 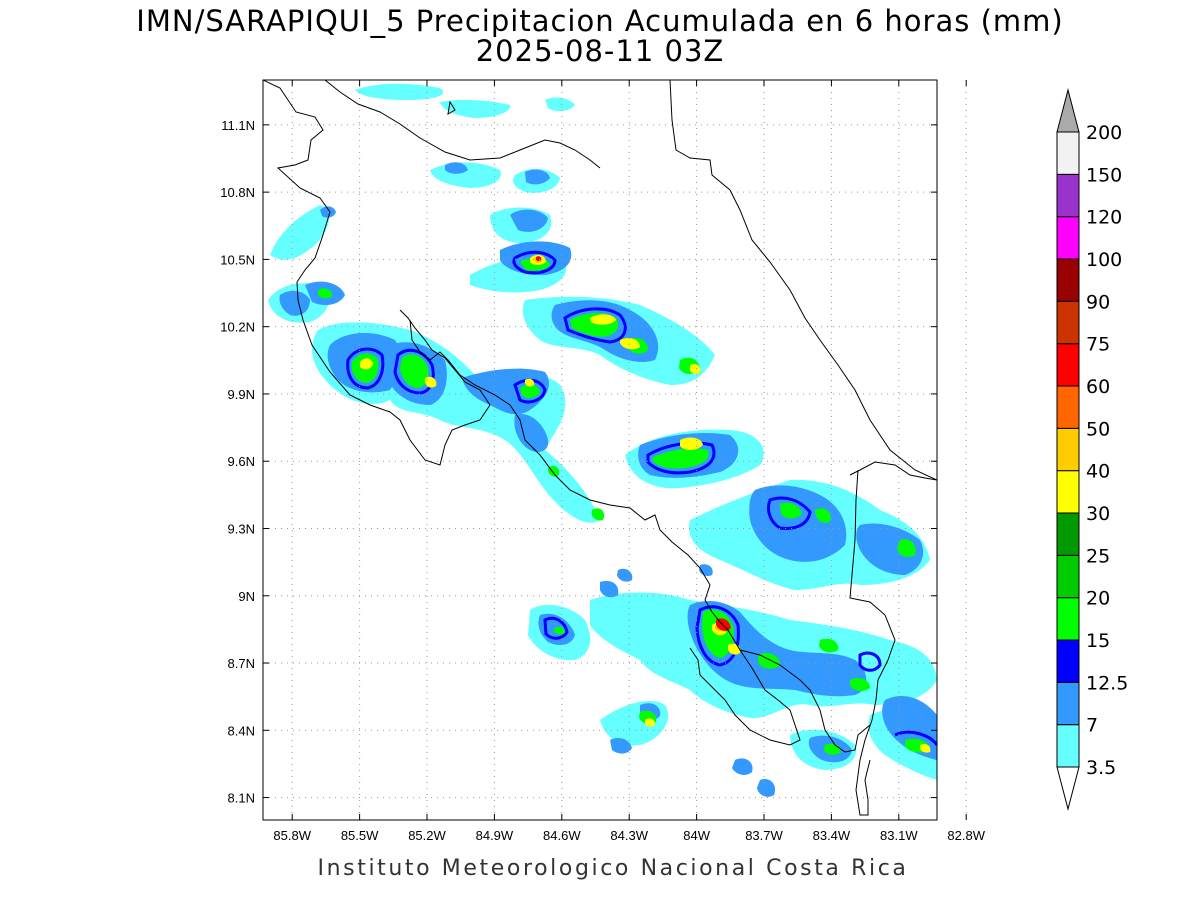 I want to click on lon-tick-label: 84.3W, so click(x=629, y=835).